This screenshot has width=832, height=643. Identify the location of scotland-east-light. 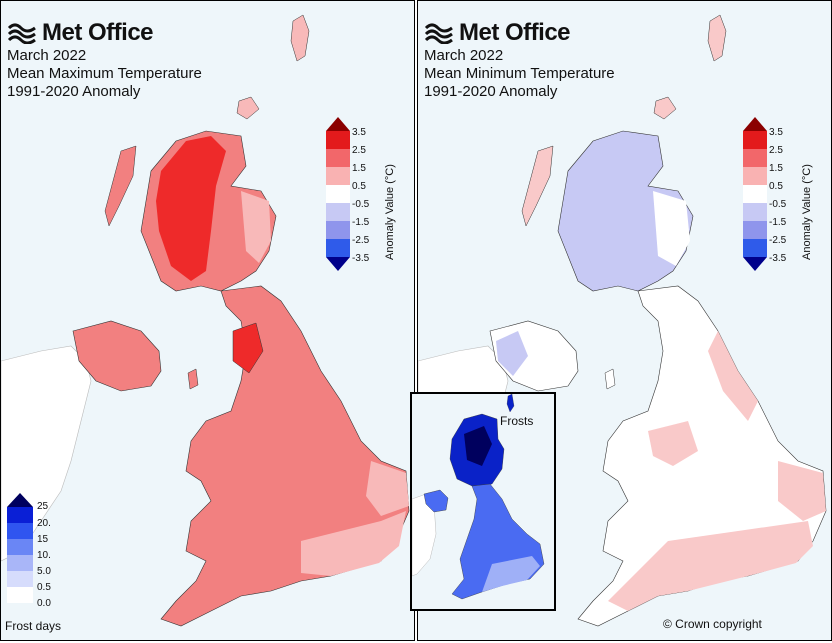
(256, 227).